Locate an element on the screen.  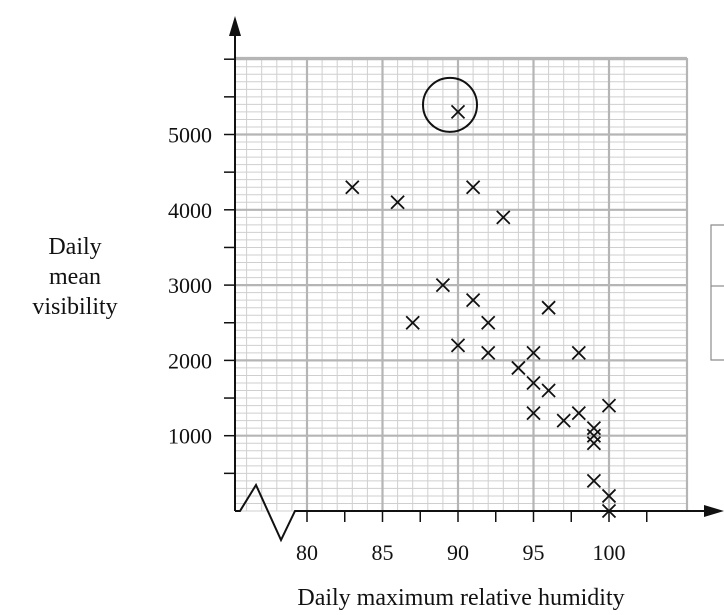
x-tick-labels: 80 85 90 95 100 is located at coordinates (461, 552).